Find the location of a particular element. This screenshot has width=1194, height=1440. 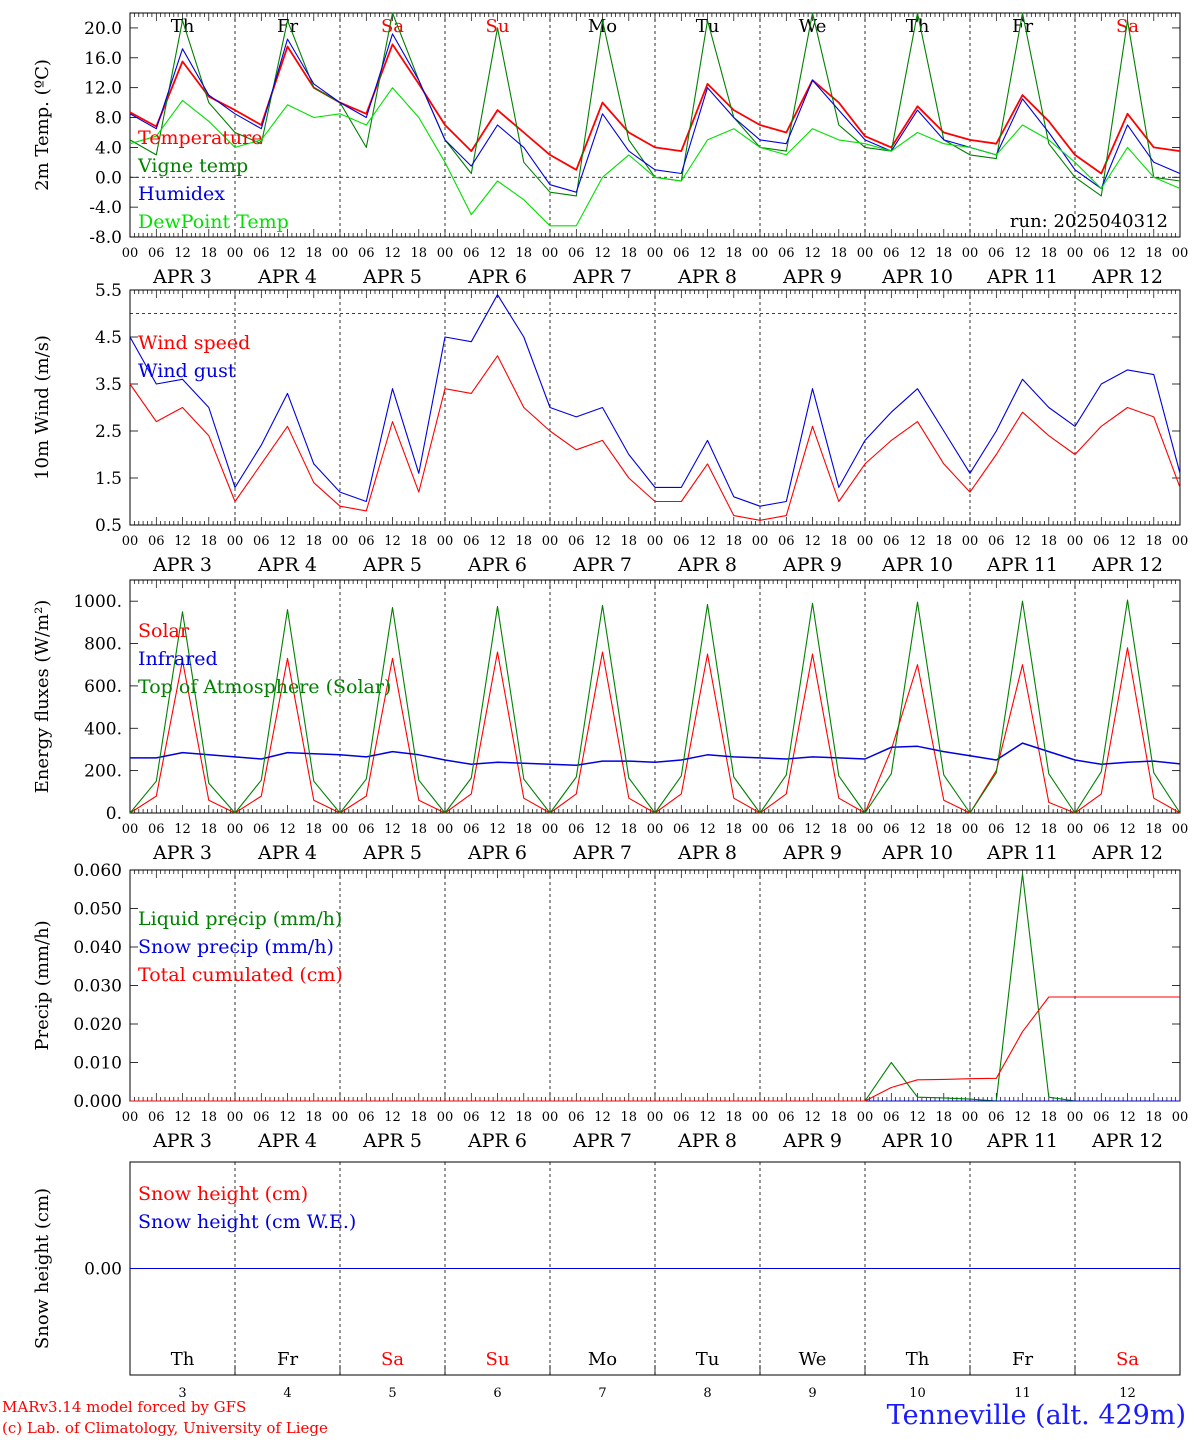

y-tick-label: 0.0 is located at coordinates (108, 178).